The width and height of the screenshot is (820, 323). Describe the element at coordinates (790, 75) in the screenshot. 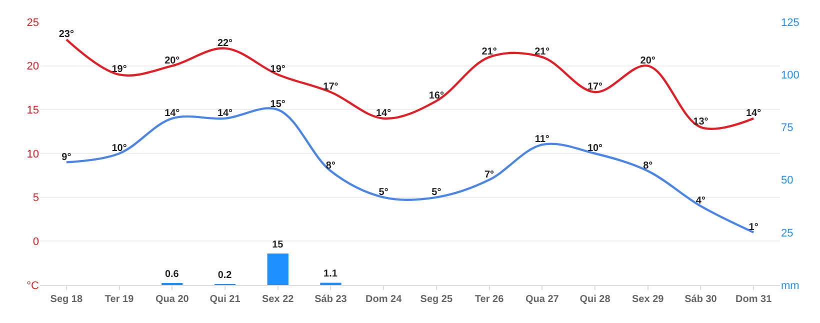

I see `y2-tick-label: 100` at that location.